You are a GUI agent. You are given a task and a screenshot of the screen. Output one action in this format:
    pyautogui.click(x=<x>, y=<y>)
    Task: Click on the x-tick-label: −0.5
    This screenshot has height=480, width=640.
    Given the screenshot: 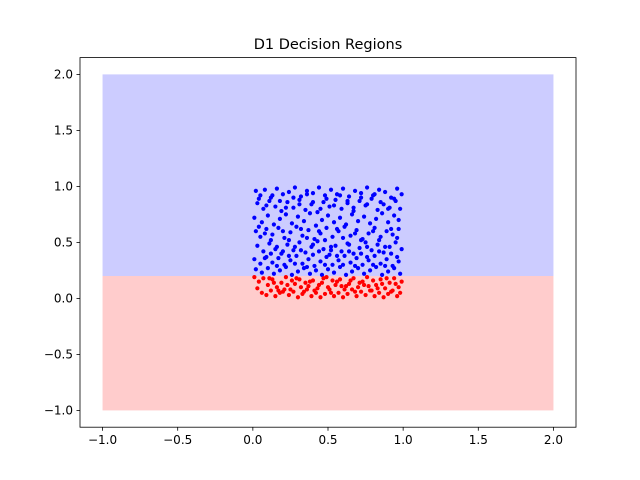 What is the action you would take?
    pyautogui.click(x=177, y=440)
    